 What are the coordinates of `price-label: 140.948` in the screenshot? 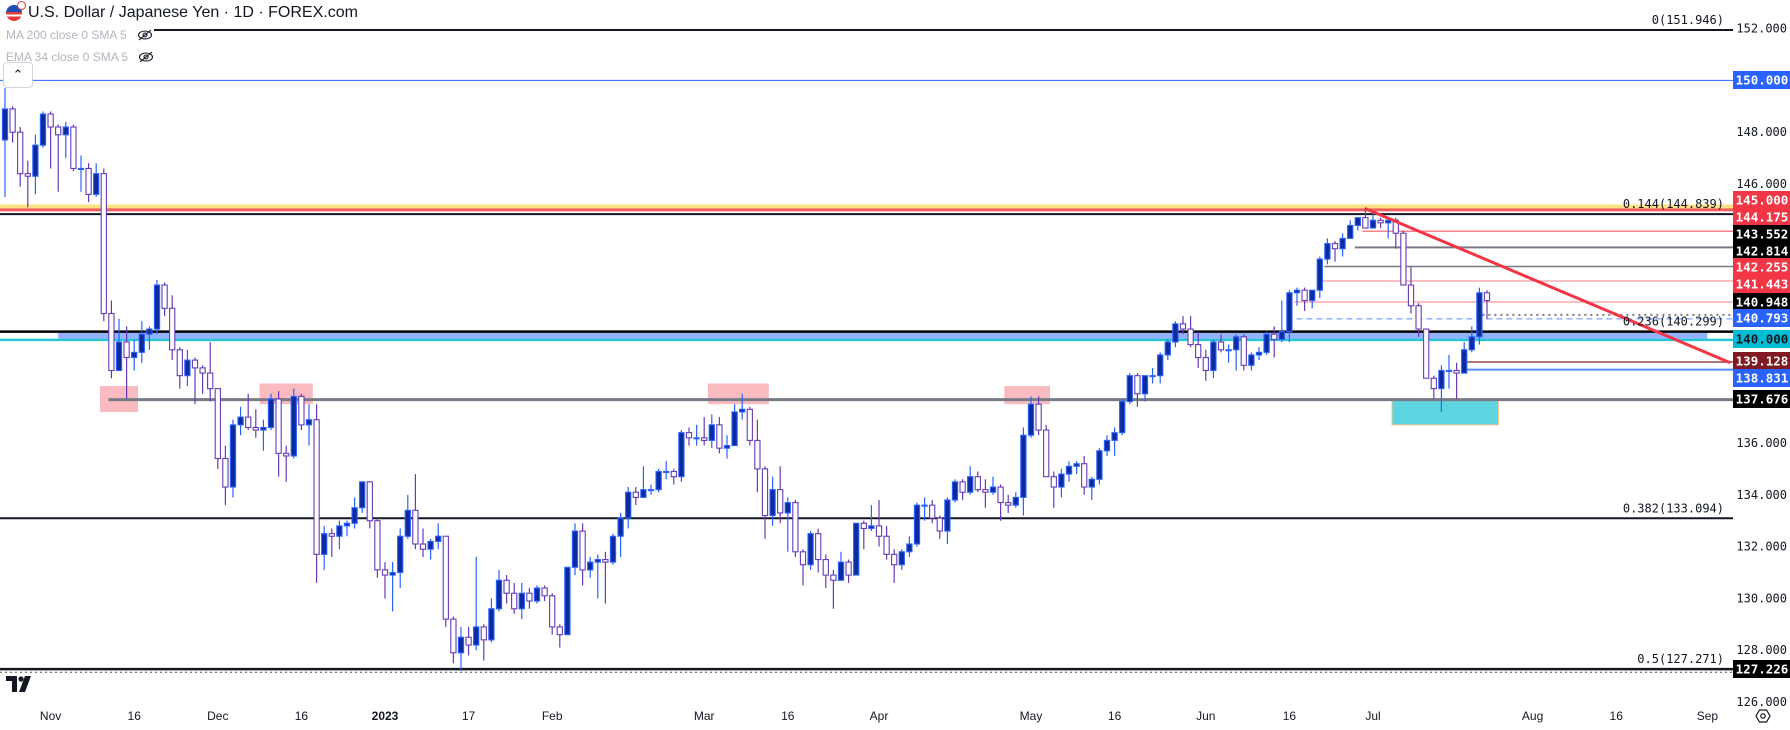 It's located at (1761, 302).